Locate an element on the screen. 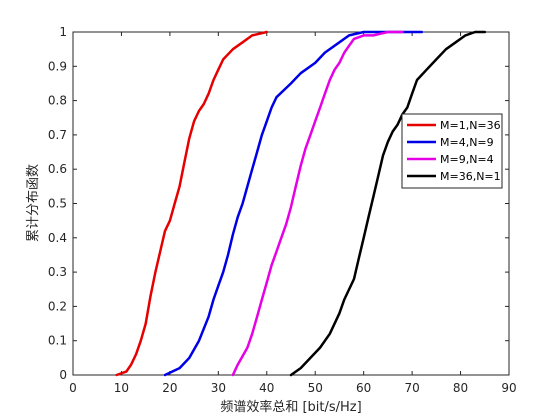 This screenshot has width=560, height=420. y-tick-label: 0 is located at coordinates (63, 375).